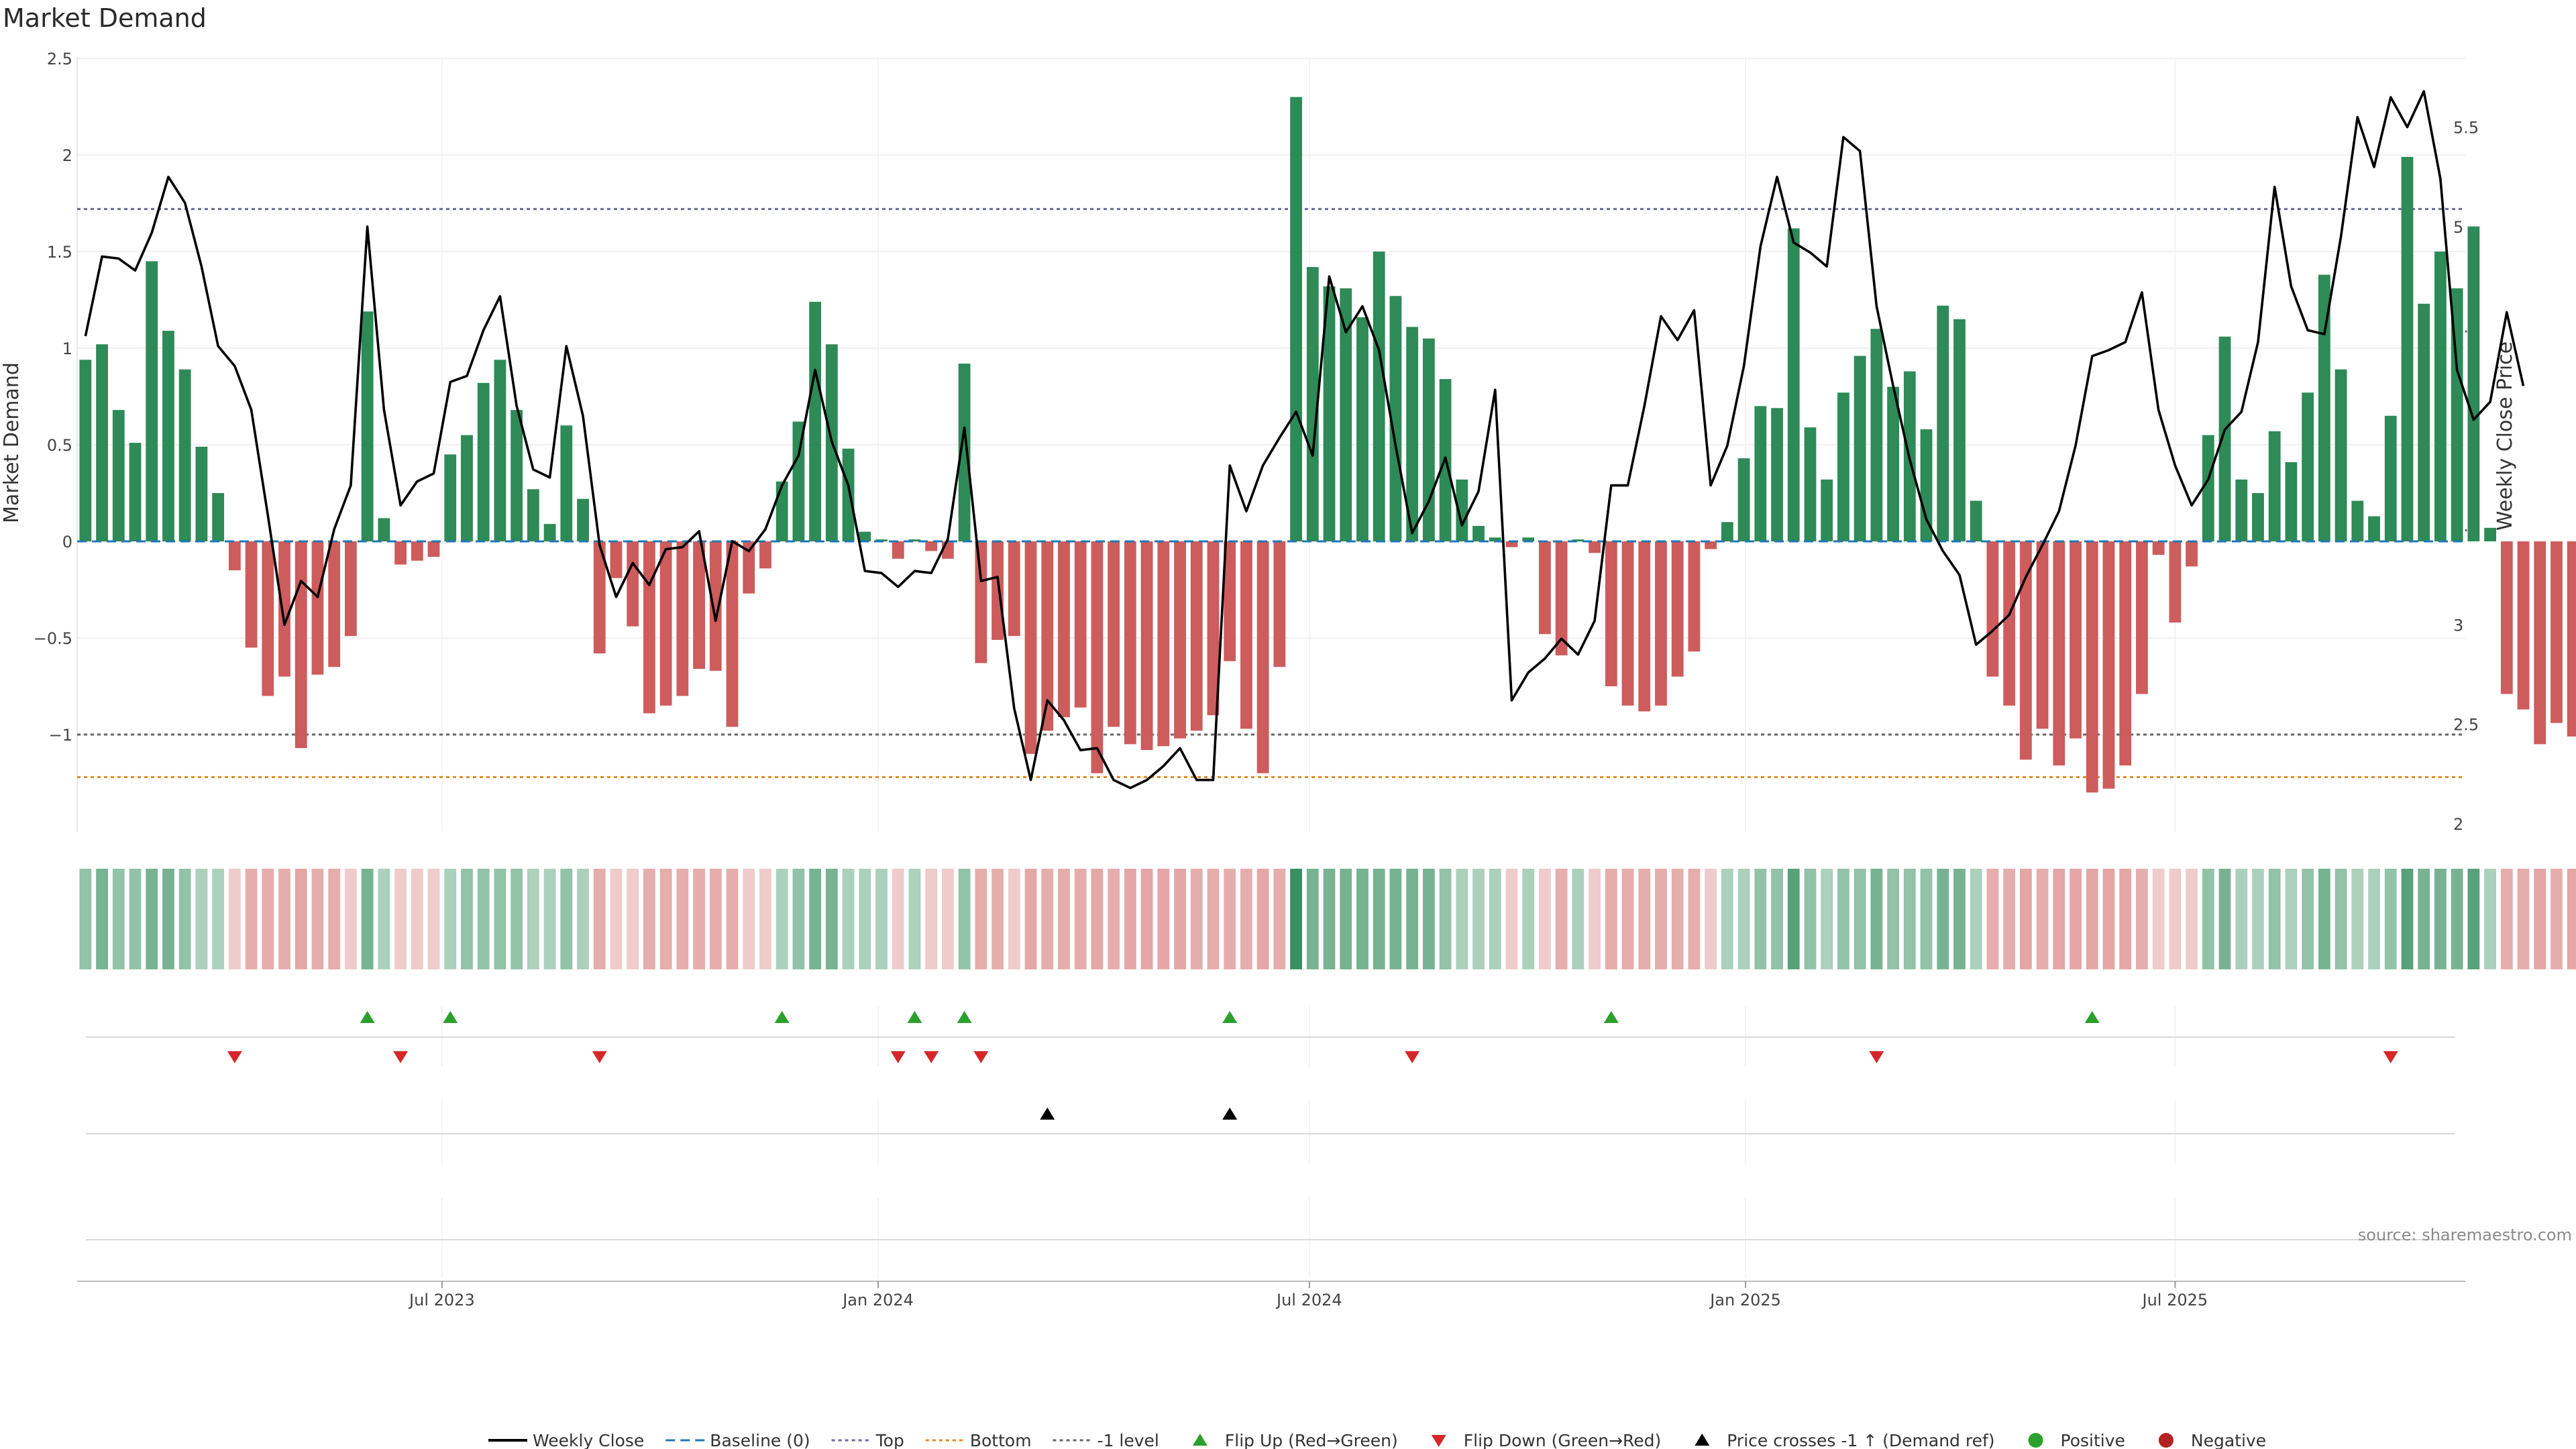  I want to click on legend-label: Baseline (0), so click(760, 1440).